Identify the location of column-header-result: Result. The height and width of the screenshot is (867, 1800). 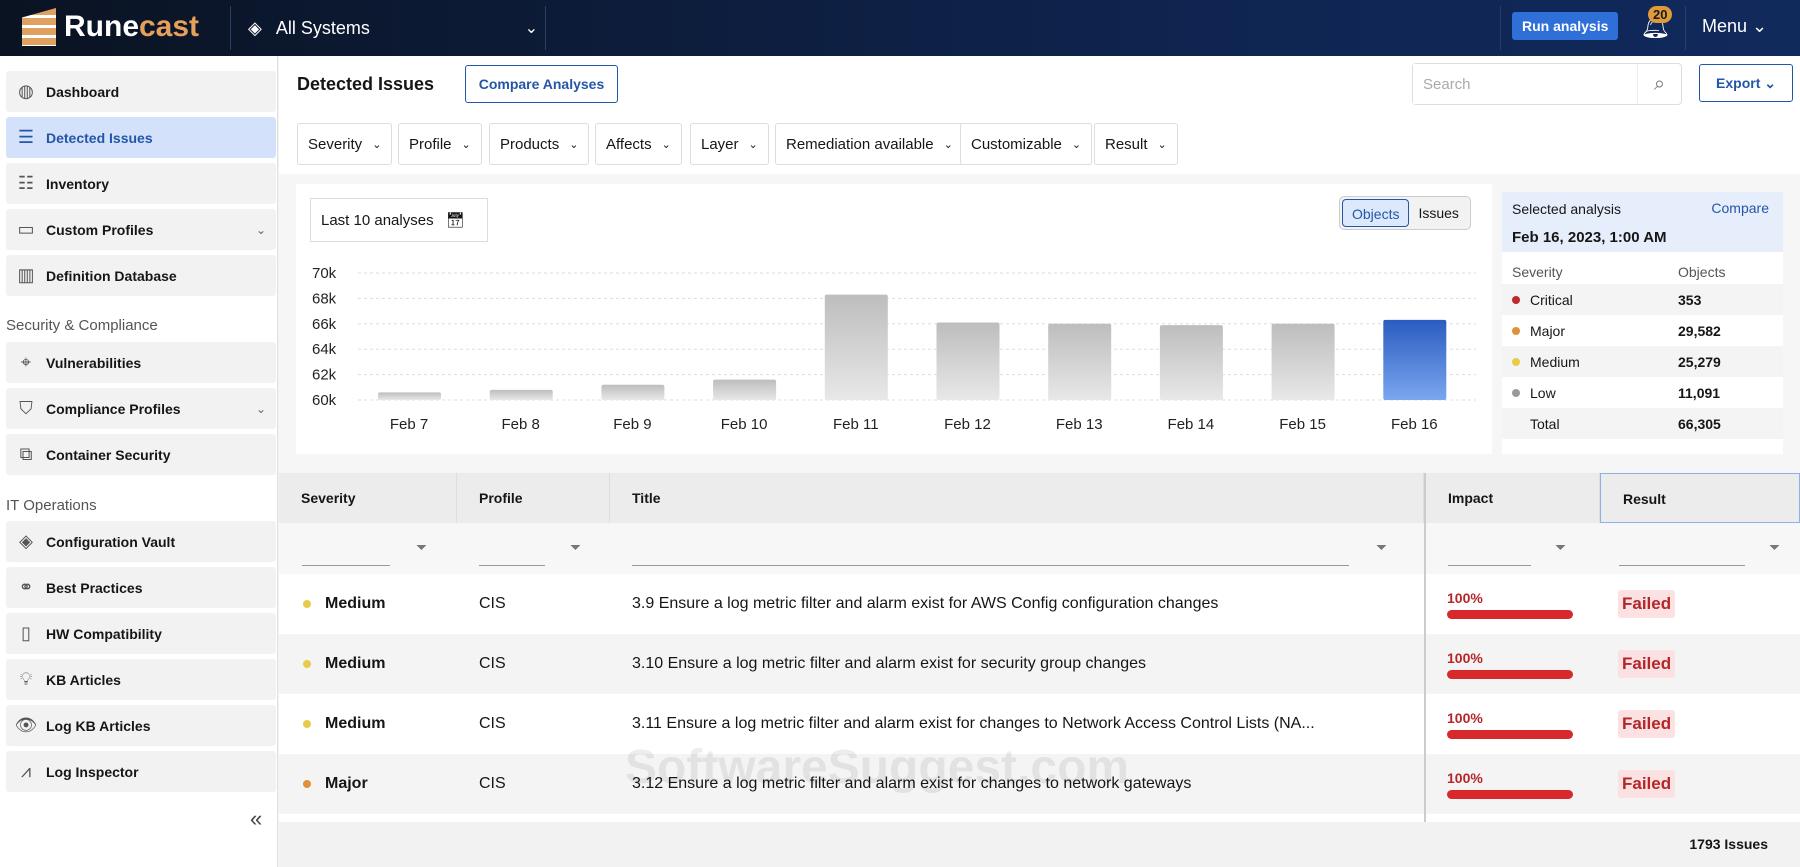
(1700, 498).